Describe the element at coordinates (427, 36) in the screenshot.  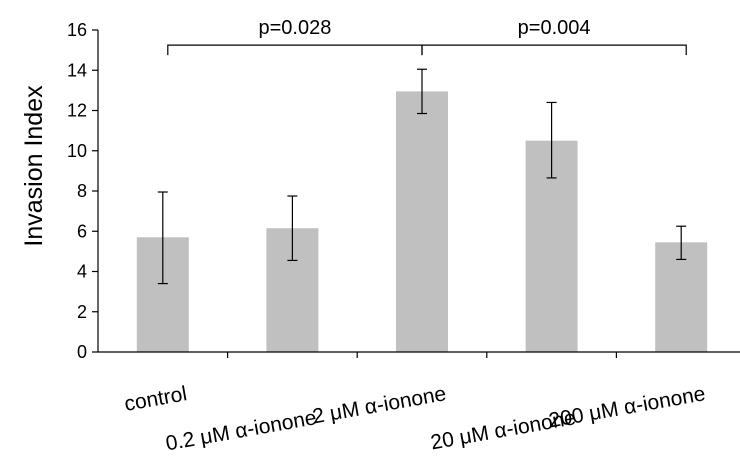
I see `annotations-group: p=0.028 p=0.004` at that location.